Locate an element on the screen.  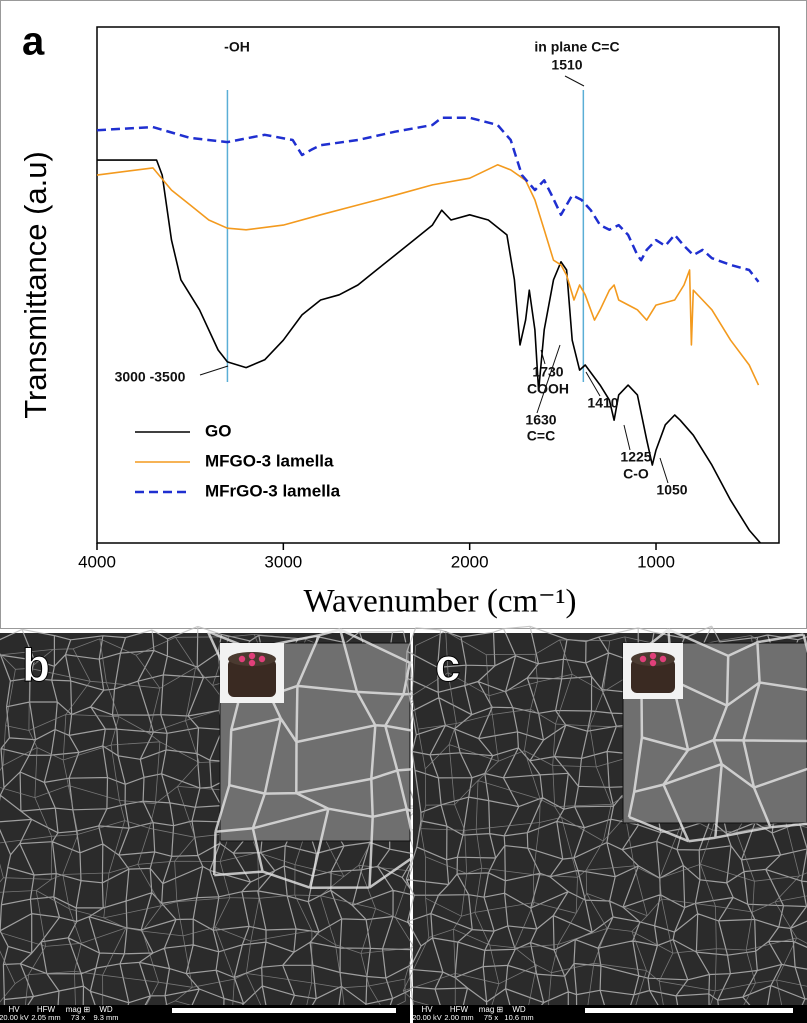
panel-label: b is located at coordinates (36, 665).